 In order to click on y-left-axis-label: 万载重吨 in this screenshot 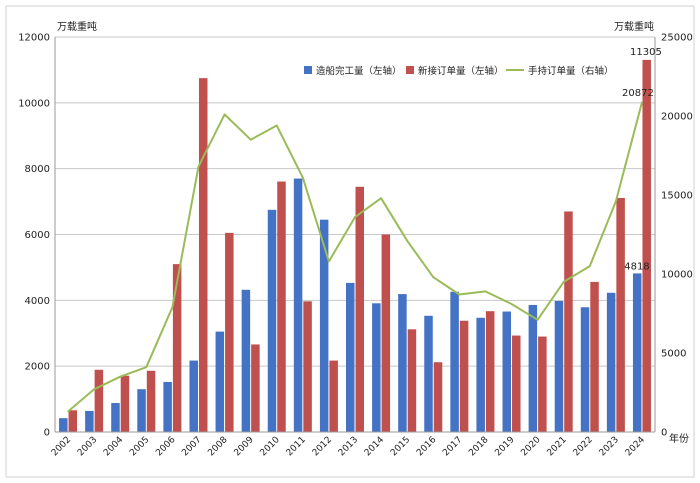, I will do `click(77, 26)`.